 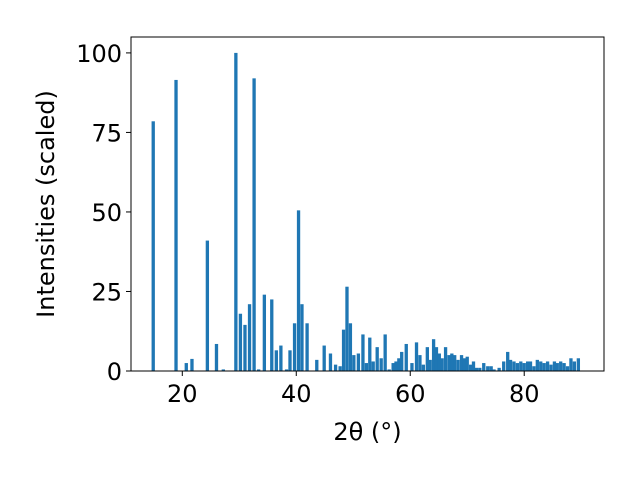 What do you see at coordinates (46, 204) in the screenshot?
I see `y-axis-label: Intensities (scaled)` at bounding box center [46, 204].